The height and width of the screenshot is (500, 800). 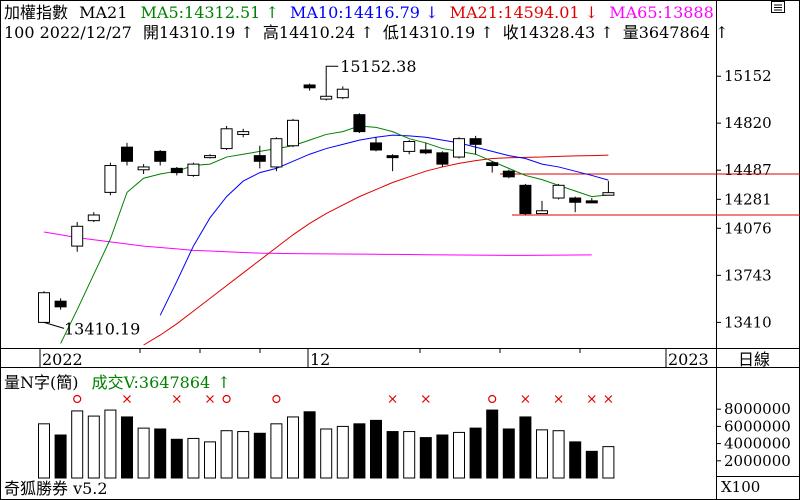 What do you see at coordinates (754, 359) in the screenshot?
I see `period-label: 日線` at bounding box center [754, 359].